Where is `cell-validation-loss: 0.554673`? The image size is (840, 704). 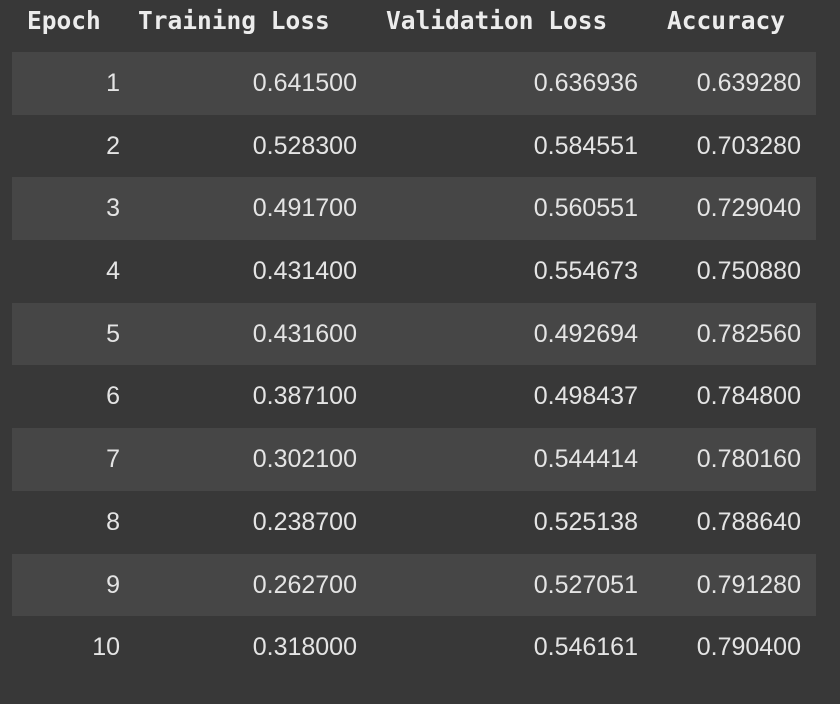
cell-validation-loss: 0.554673 is located at coordinates (585, 271).